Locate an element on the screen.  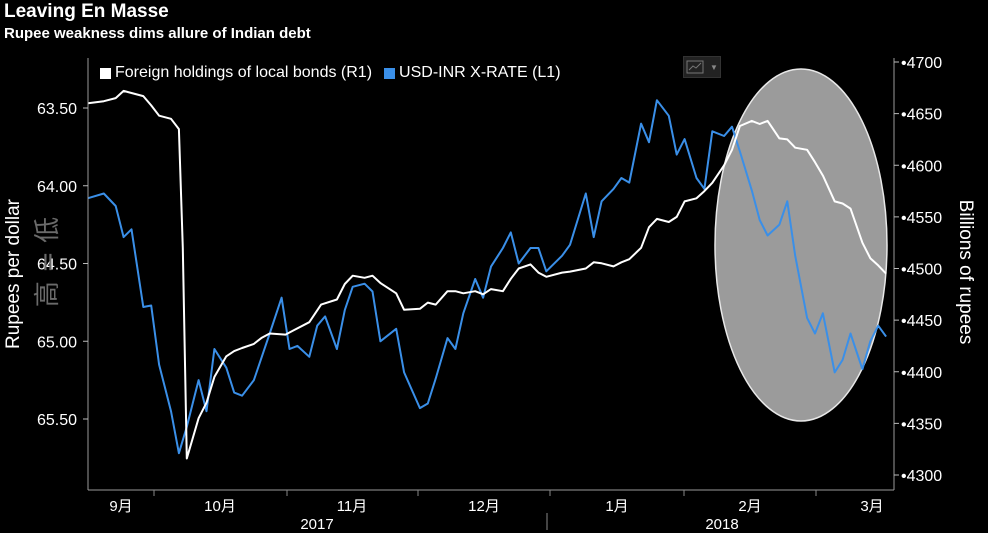
right-tick-label: •4700 is located at coordinates (921, 63).